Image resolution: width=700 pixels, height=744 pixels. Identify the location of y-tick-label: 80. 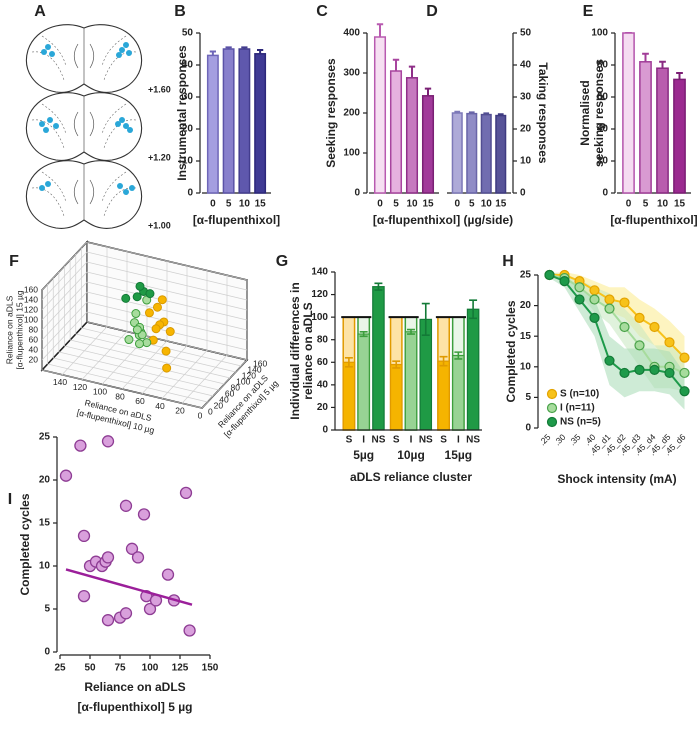
(323, 339).